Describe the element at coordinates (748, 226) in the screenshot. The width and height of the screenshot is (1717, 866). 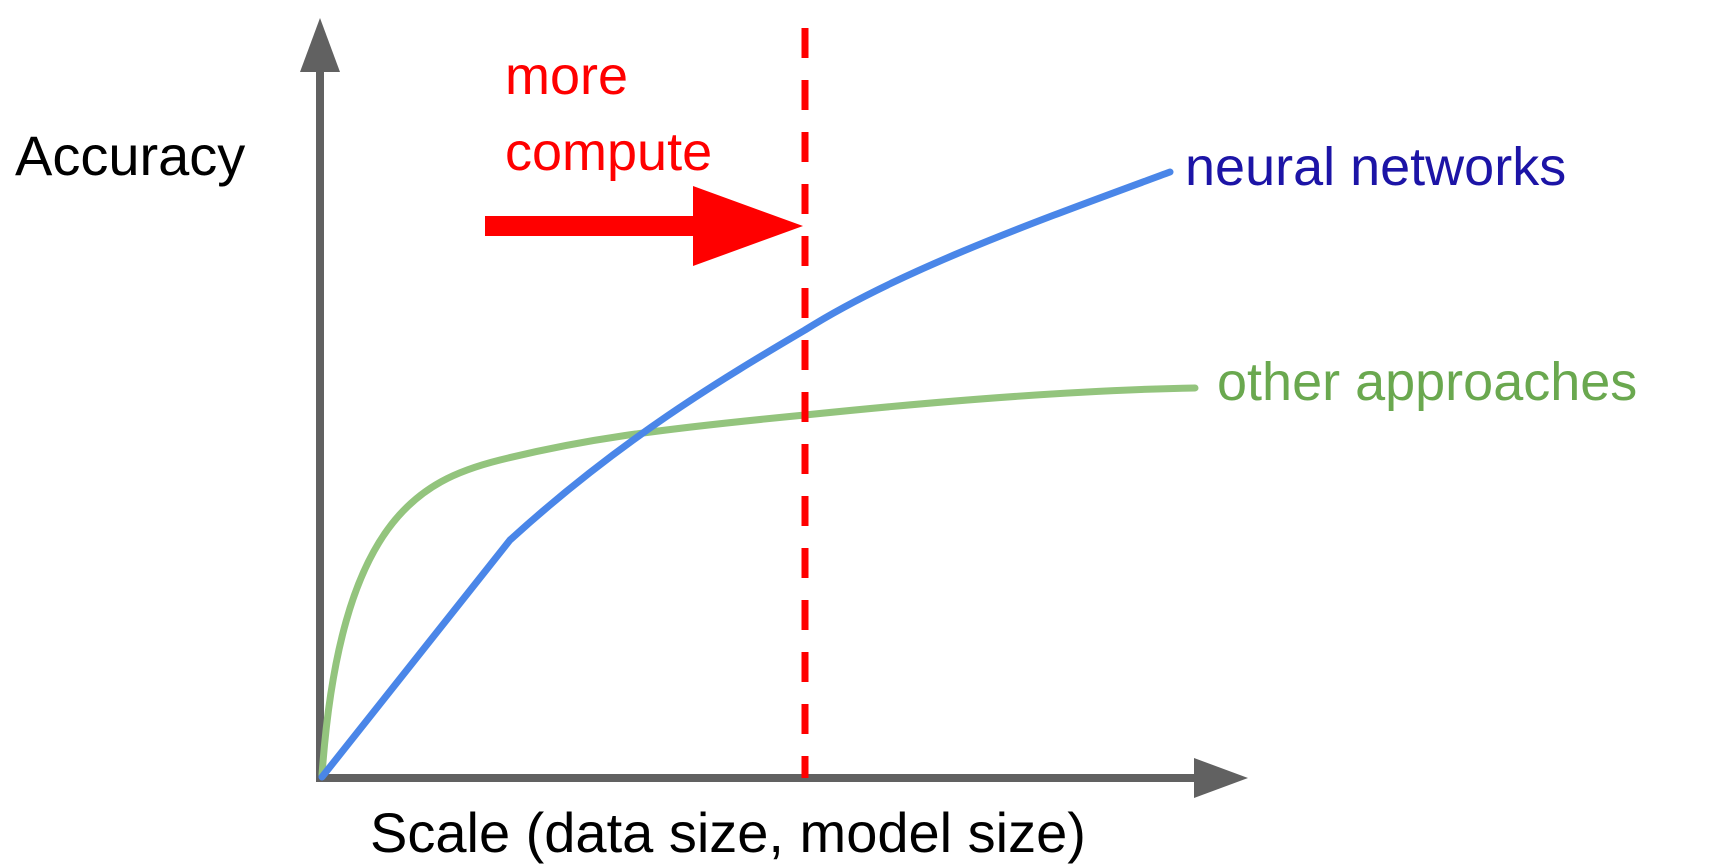
I see `more-compute-arrow-head` at that location.